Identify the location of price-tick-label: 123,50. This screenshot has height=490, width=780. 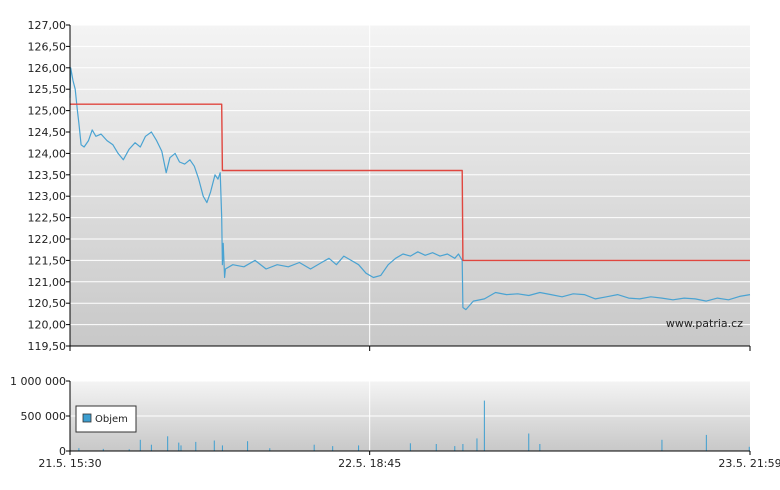
(47, 175).